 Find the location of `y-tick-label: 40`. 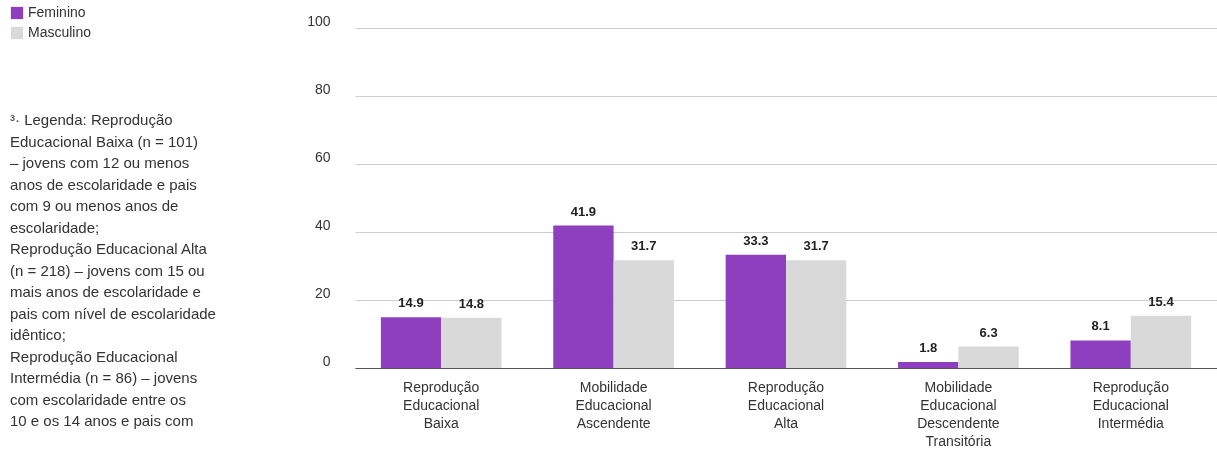

y-tick-label: 40 is located at coordinates (322, 224).